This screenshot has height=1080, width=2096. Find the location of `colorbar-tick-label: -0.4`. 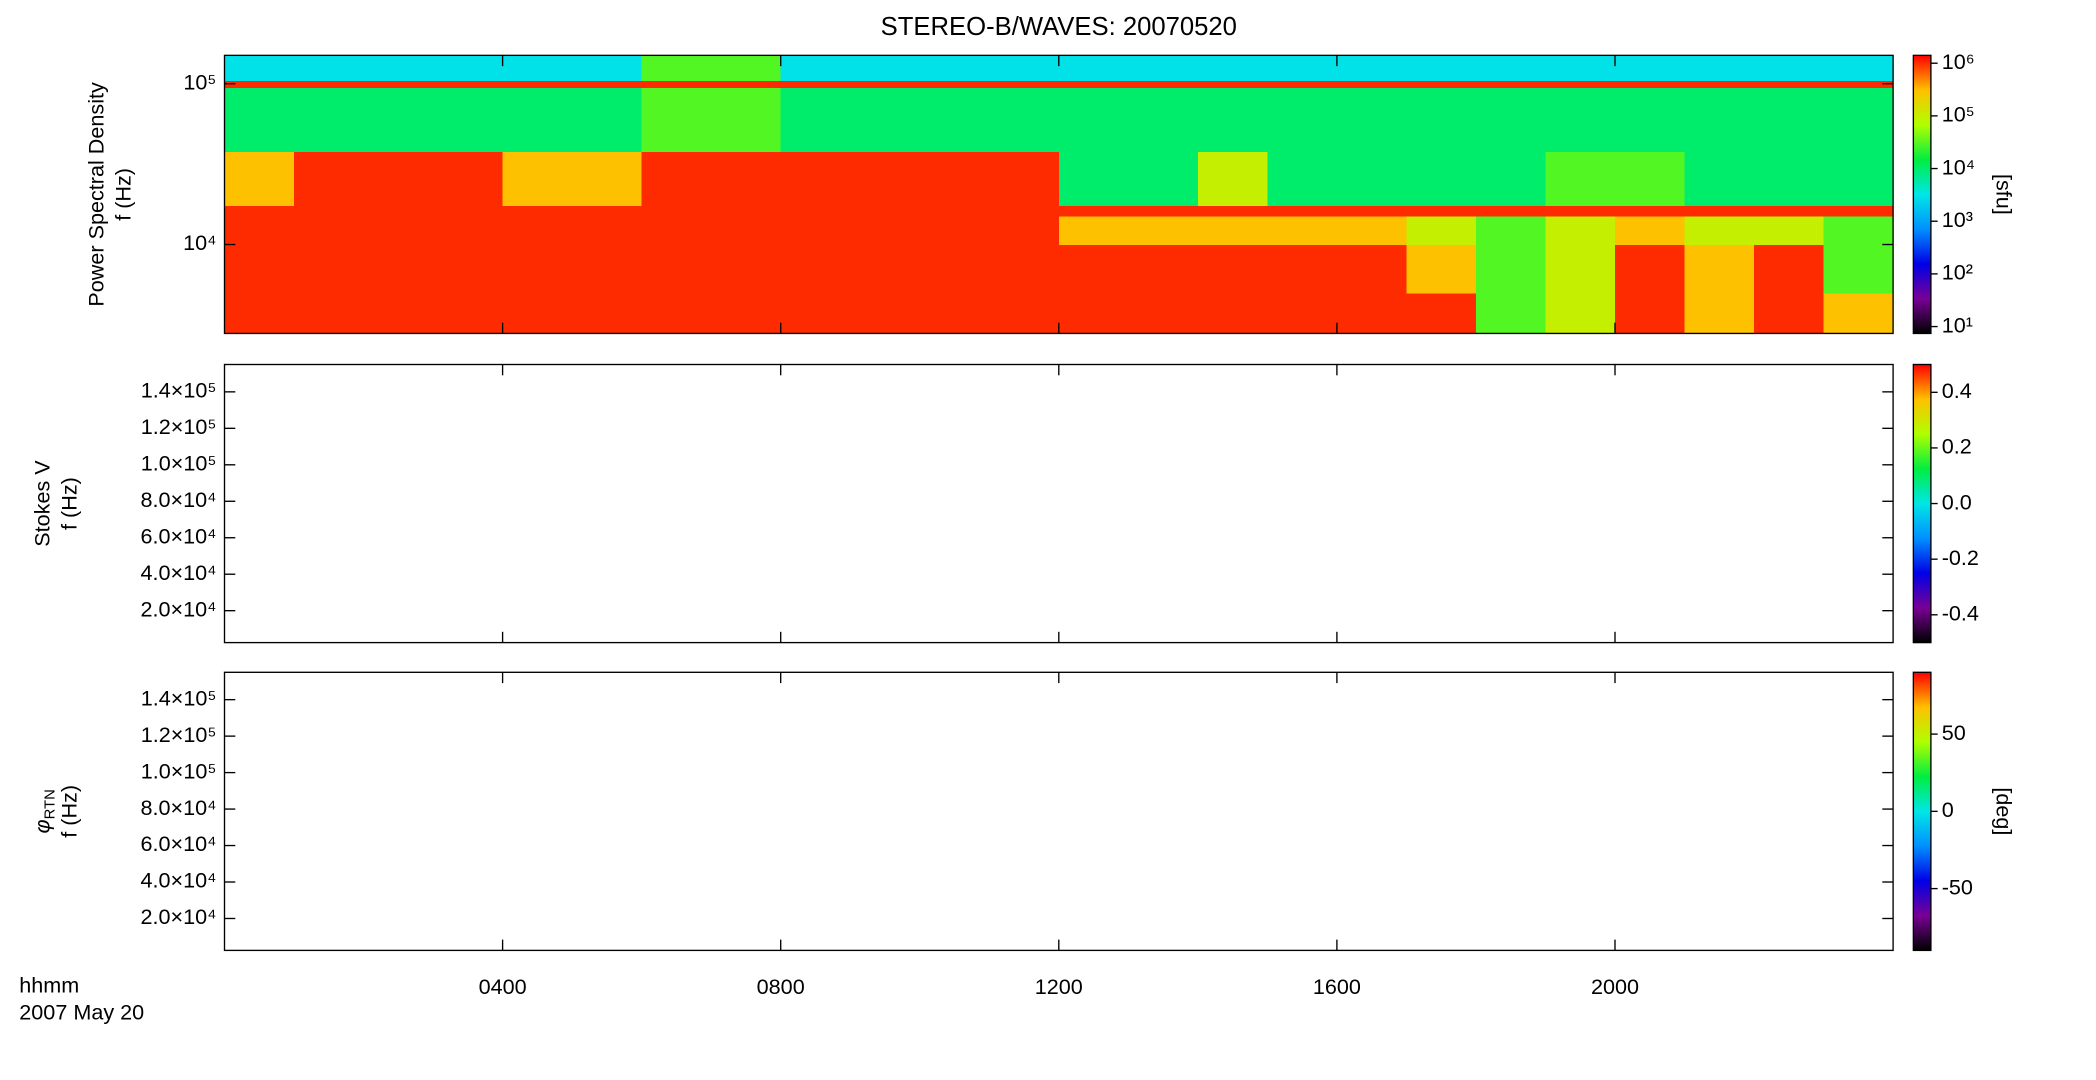

colorbar-tick-label: -0.4 is located at coordinates (1960, 612).